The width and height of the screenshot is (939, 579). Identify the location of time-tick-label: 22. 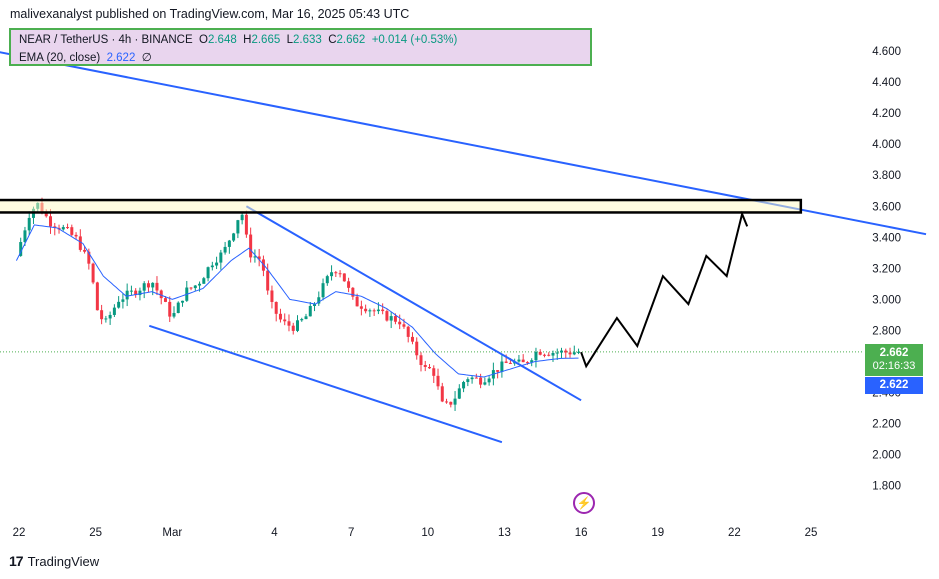
(19, 533).